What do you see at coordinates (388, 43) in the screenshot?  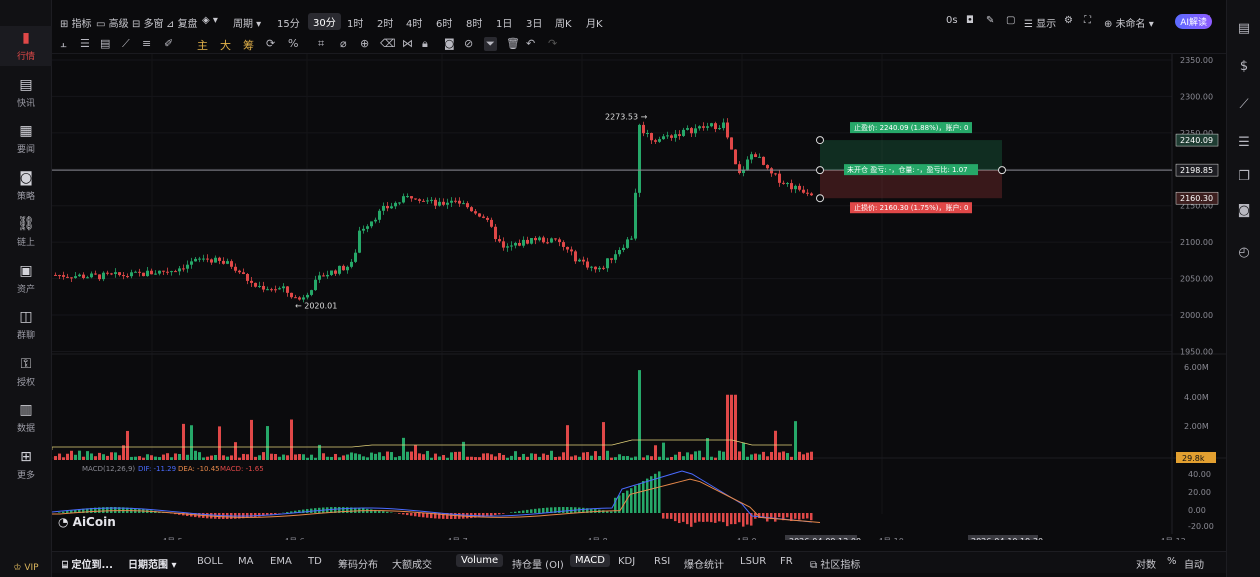 I see `eraser-tool-icon: ⌫` at bounding box center [388, 43].